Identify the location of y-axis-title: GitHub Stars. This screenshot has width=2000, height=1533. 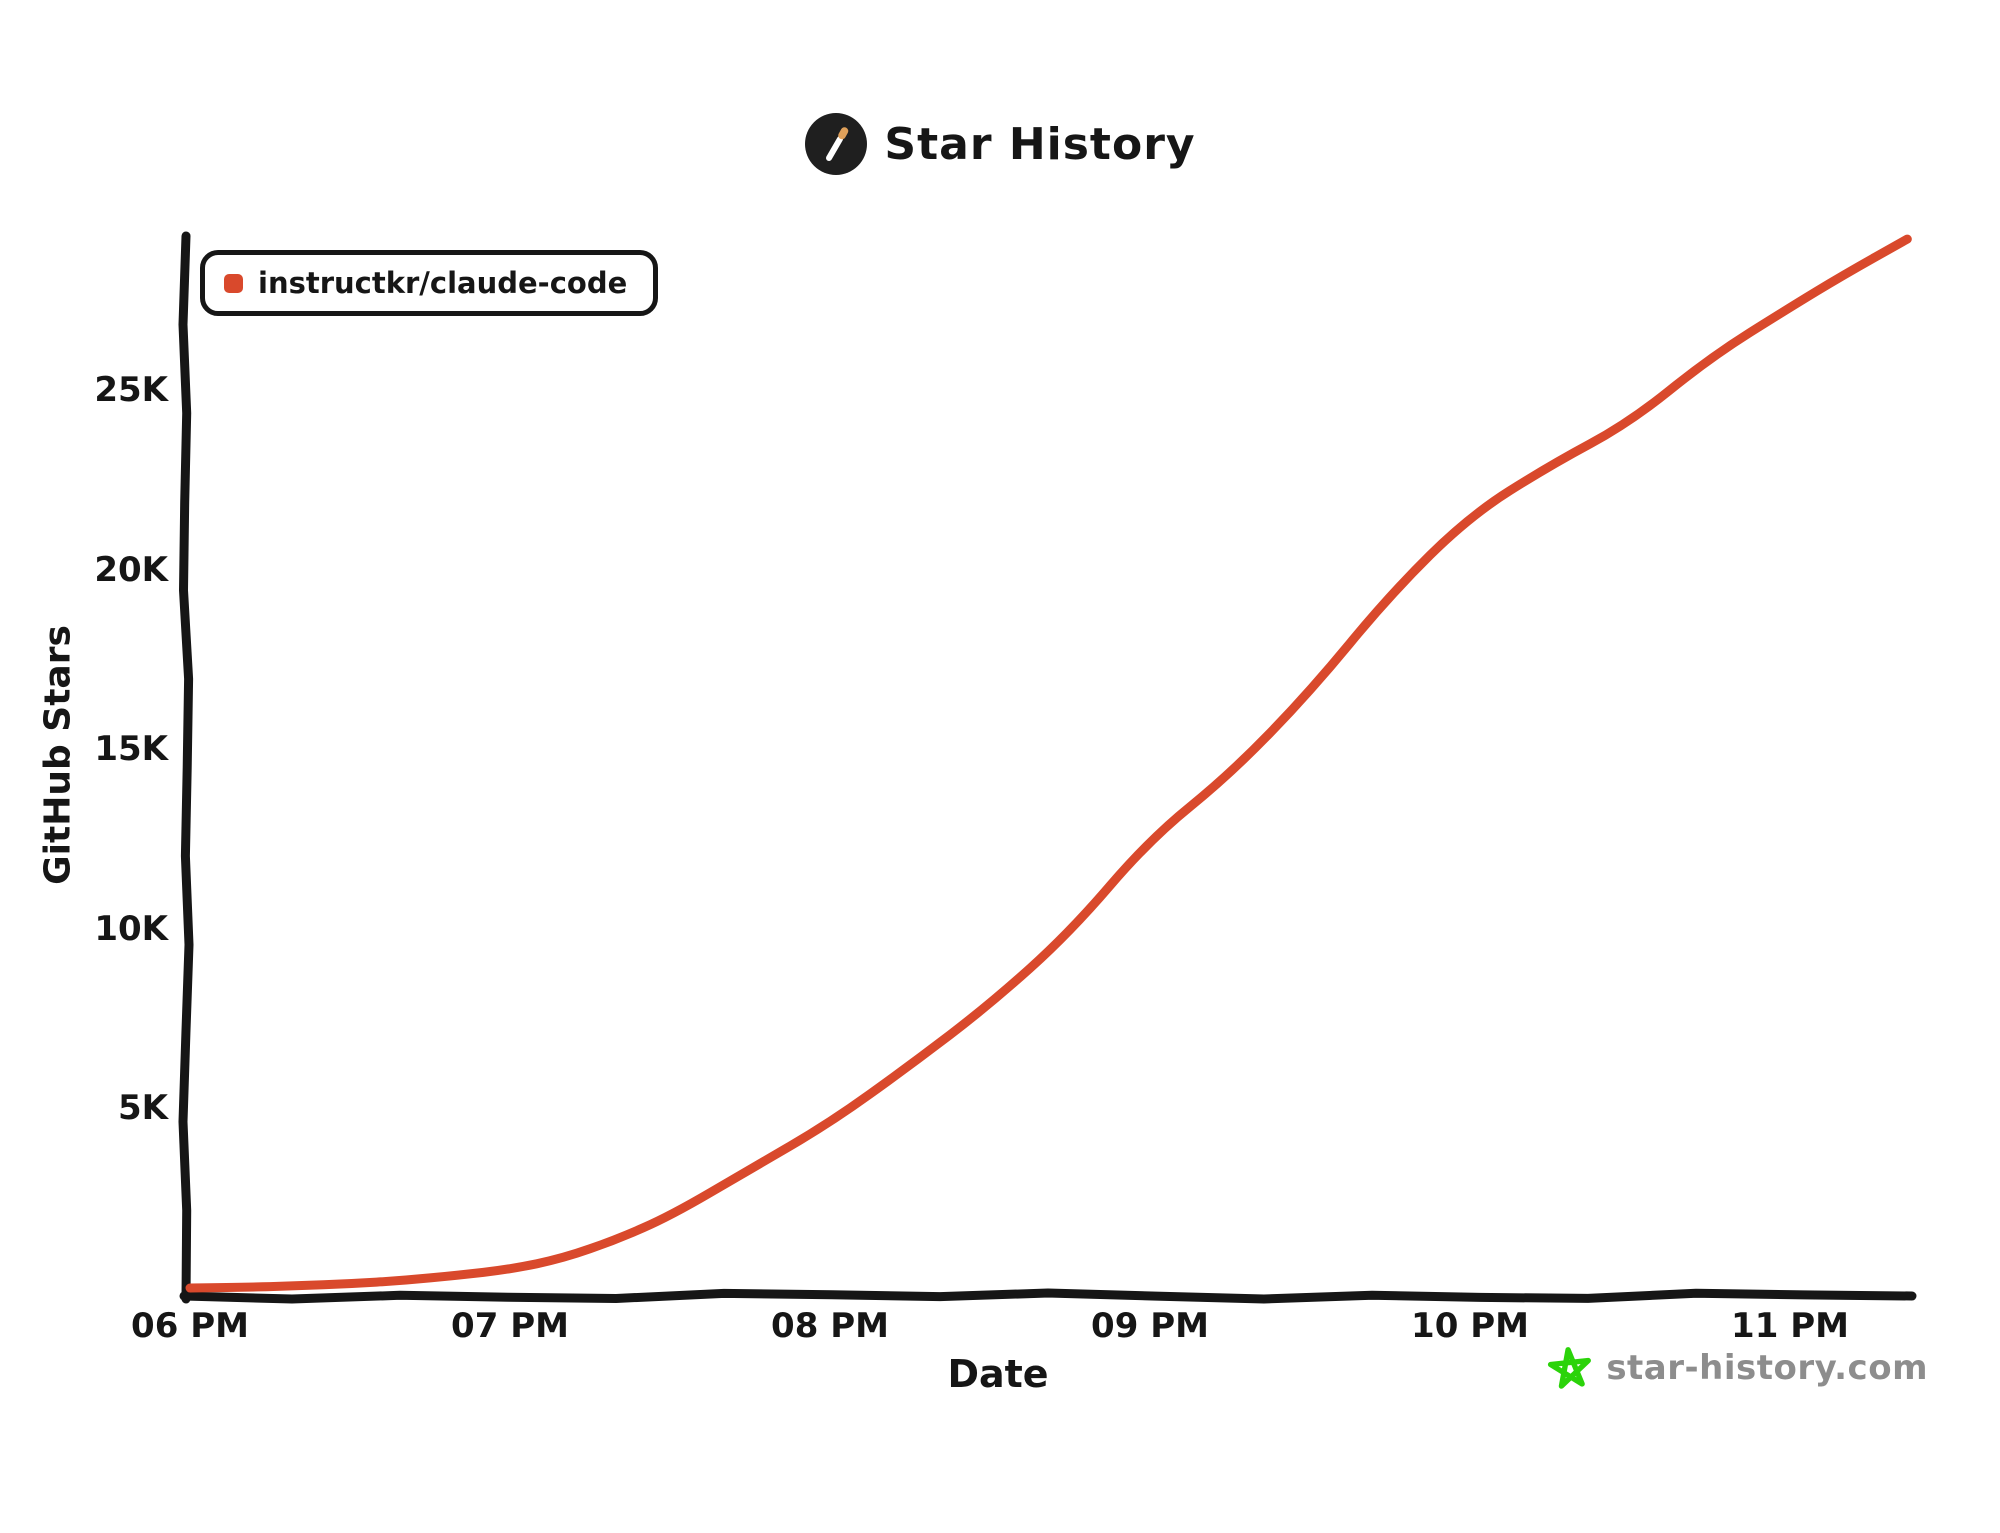
(58, 755).